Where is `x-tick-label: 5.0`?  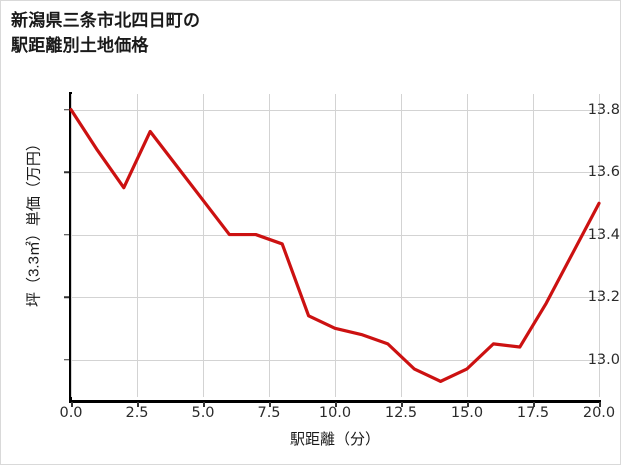 x-tick-label: 5.0 is located at coordinates (203, 413).